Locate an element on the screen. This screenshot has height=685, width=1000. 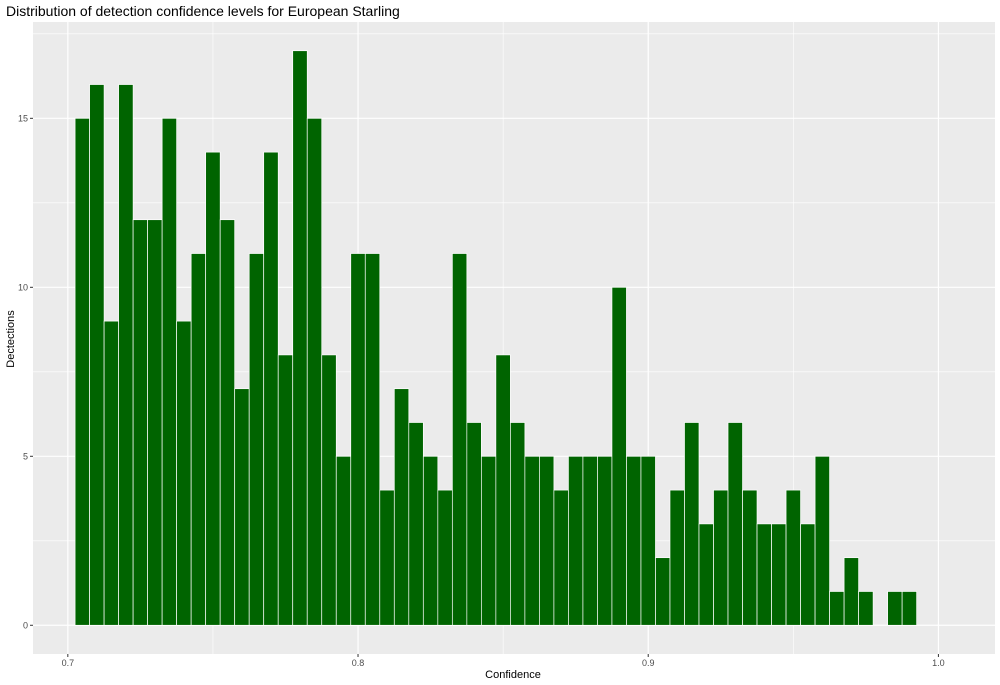
x-tick-label: 0.7 is located at coordinates (68, 663).